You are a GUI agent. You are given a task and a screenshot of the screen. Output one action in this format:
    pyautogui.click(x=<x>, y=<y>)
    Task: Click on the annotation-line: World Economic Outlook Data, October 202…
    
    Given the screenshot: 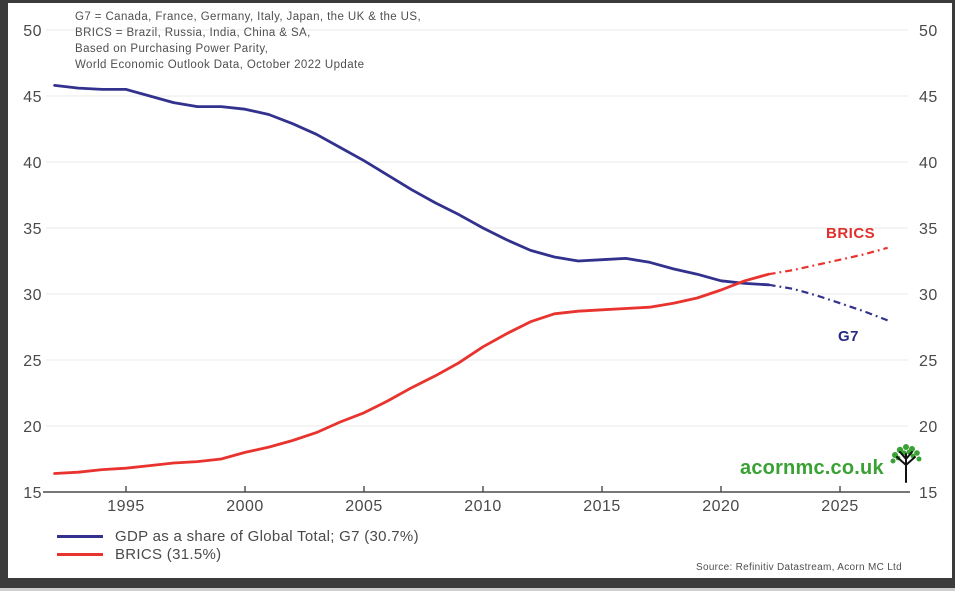 What is the action you would take?
    pyautogui.click(x=220, y=65)
    